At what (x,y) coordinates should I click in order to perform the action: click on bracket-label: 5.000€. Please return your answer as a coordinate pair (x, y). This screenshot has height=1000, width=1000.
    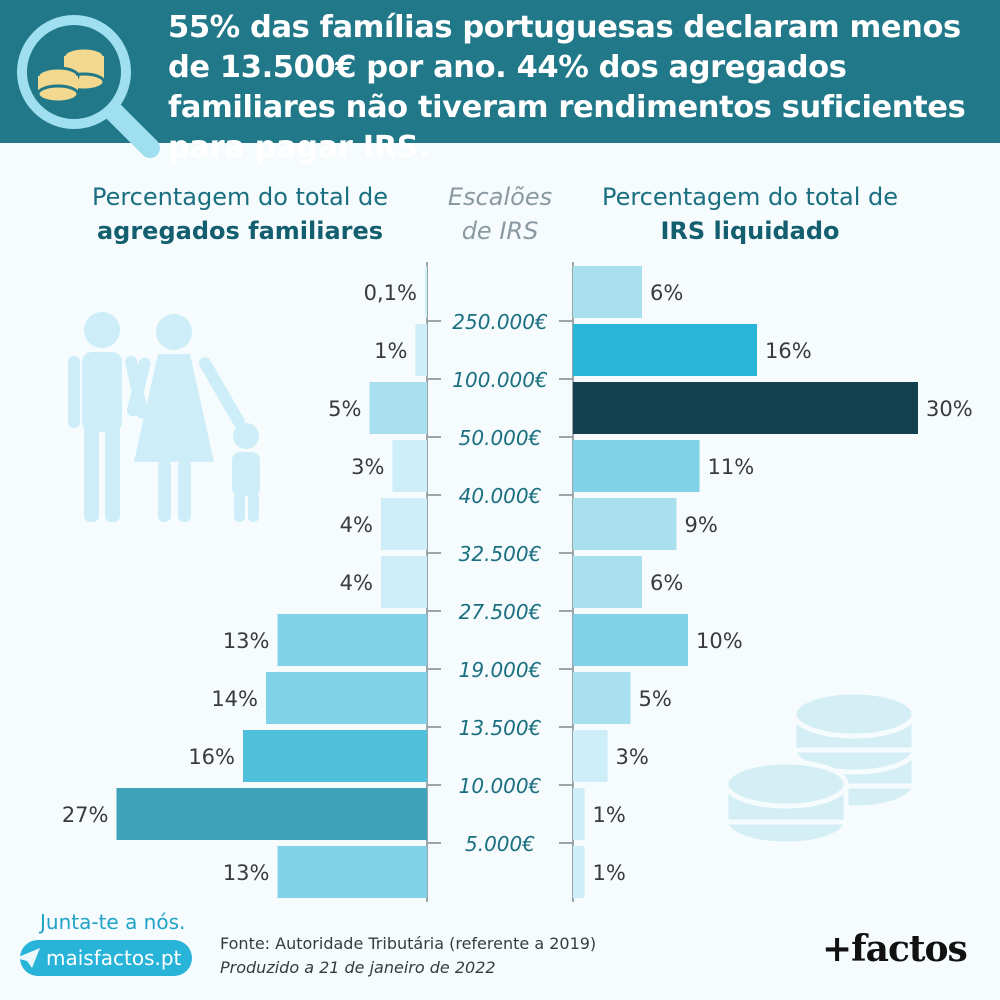
    Looking at the image, I should click on (500, 844).